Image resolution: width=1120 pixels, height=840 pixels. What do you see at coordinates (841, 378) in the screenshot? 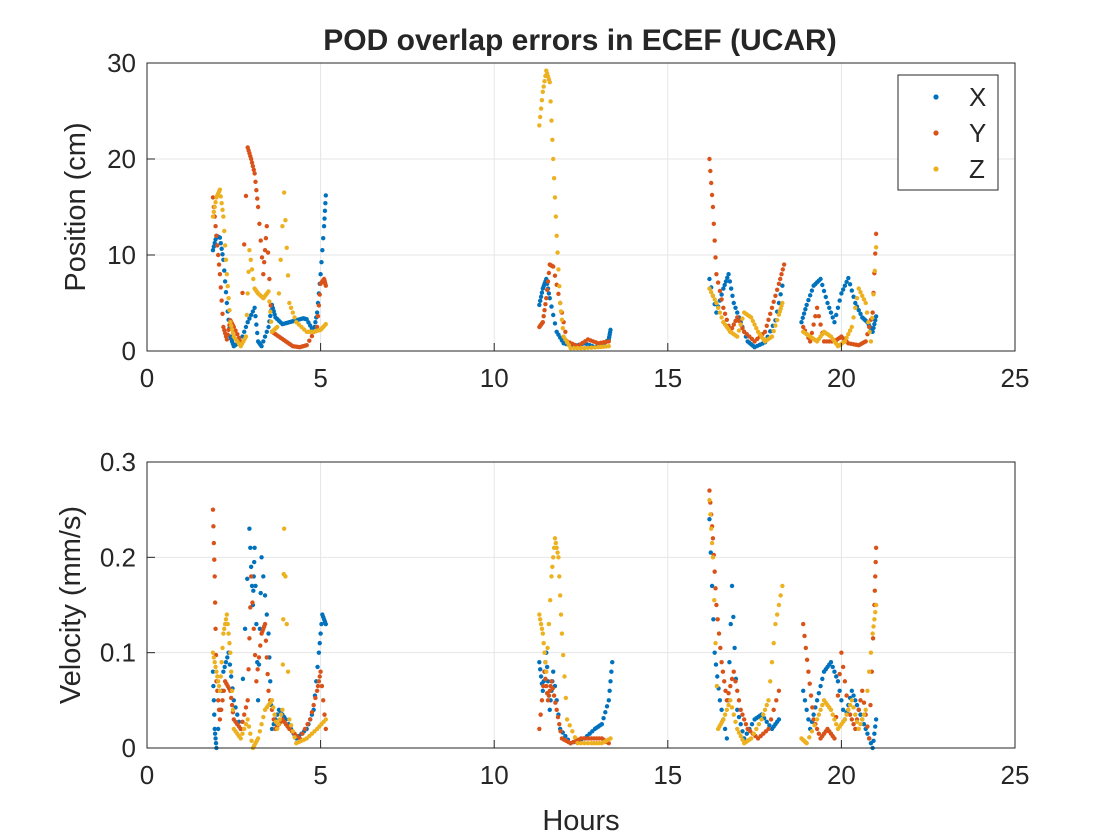
I see `position-xtick-label: 20` at bounding box center [841, 378].